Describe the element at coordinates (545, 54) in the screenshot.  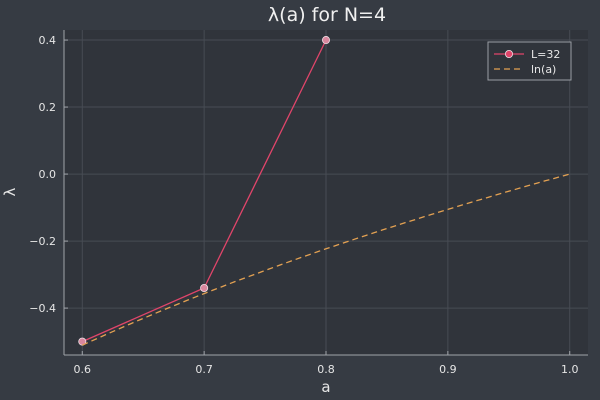
I see `legend-label-0: L=32` at that location.